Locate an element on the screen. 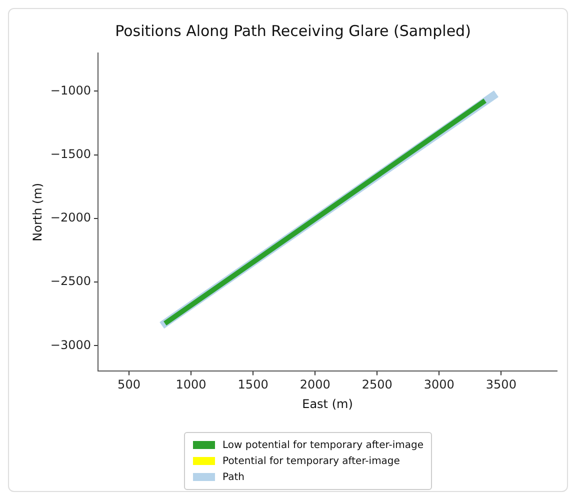 Image resolution: width=578 pixels, height=500 pixels. y-tick-label: −3000 is located at coordinates (70, 345).